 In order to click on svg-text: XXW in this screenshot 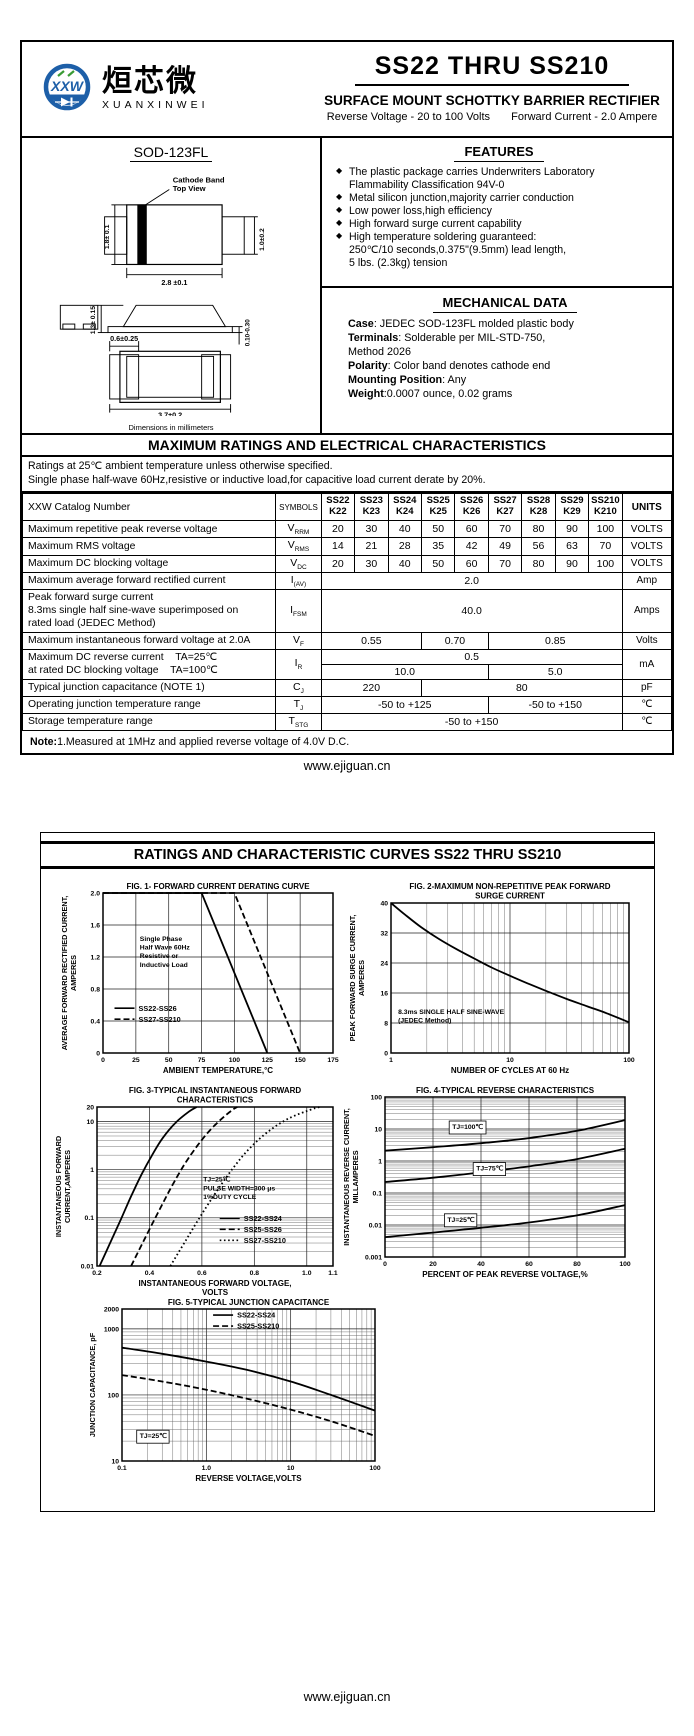, I will do `click(67, 86)`.